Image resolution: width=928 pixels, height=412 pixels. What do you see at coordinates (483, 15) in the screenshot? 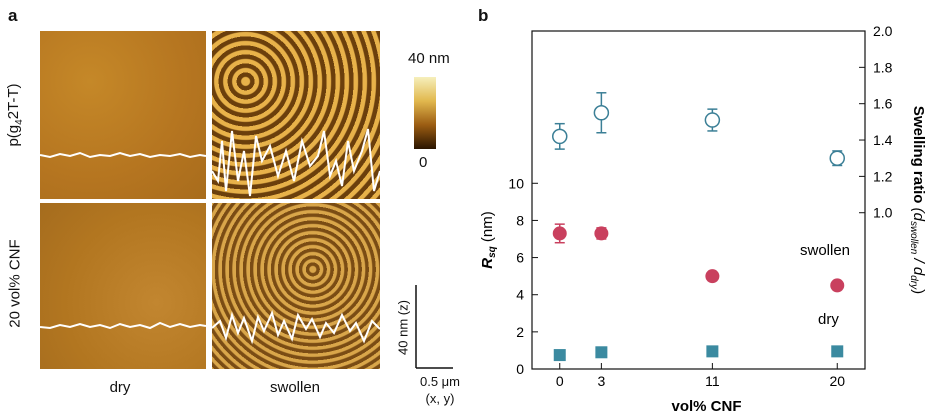
I see `panel-b-letter: b` at bounding box center [483, 15].